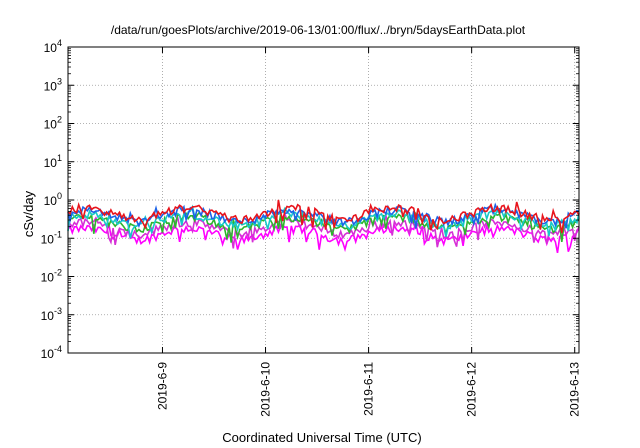  Describe the element at coordinates (321, 437) in the screenshot. I see `x-axis-label: Coordinated Universal Time (UTC)` at that location.